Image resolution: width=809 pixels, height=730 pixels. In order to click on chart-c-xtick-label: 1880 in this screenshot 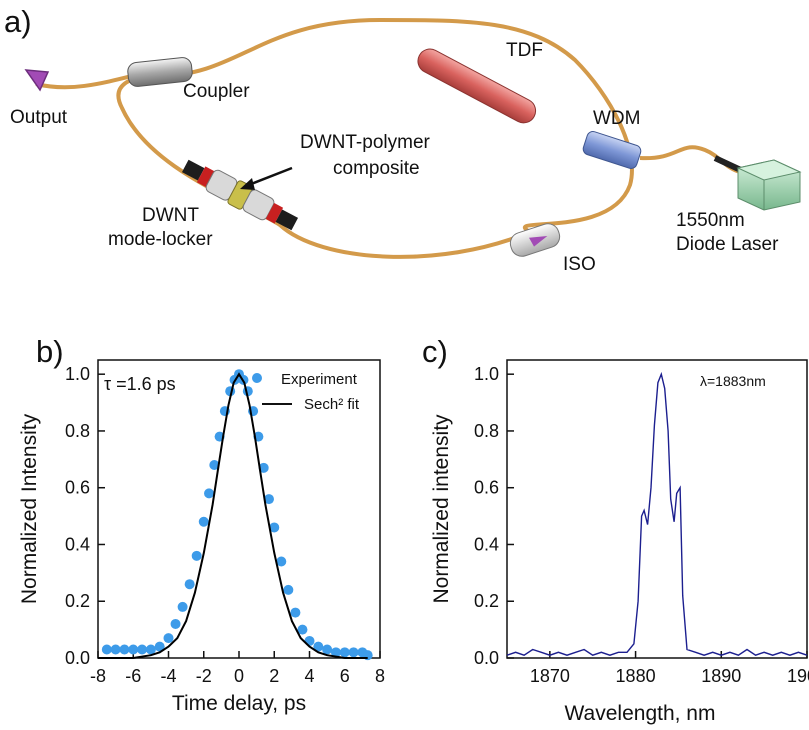, I will do `click(636, 676)`.